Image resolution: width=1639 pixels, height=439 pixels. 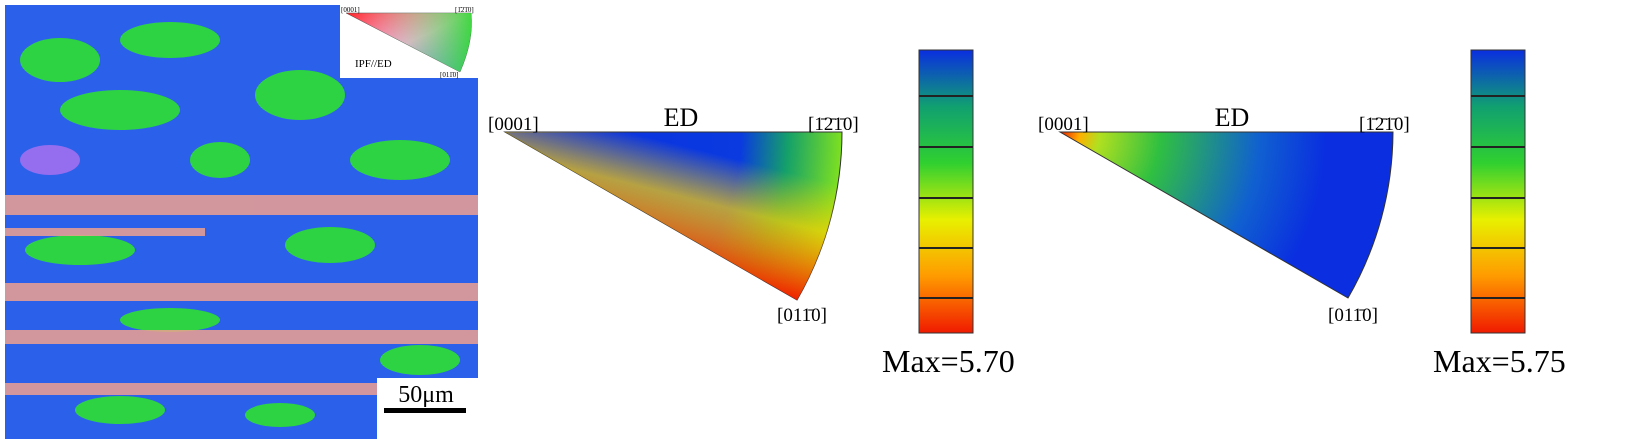 I want to click on inset-caption: IPF//ED, so click(x=373, y=64).